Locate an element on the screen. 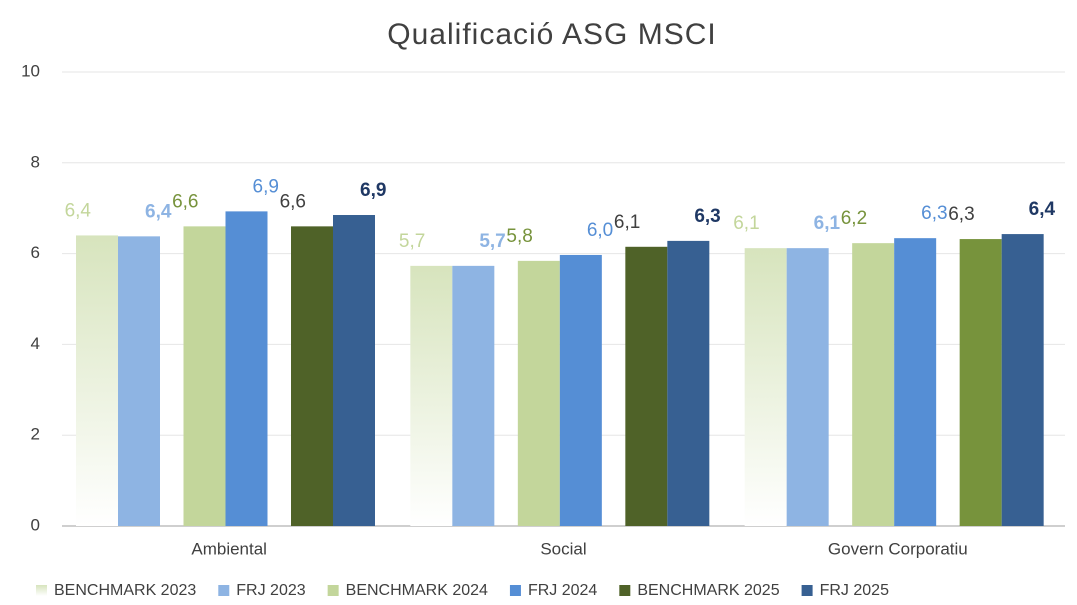 The width and height of the screenshot is (1077, 605). y-tick-label: 2 is located at coordinates (35, 434).